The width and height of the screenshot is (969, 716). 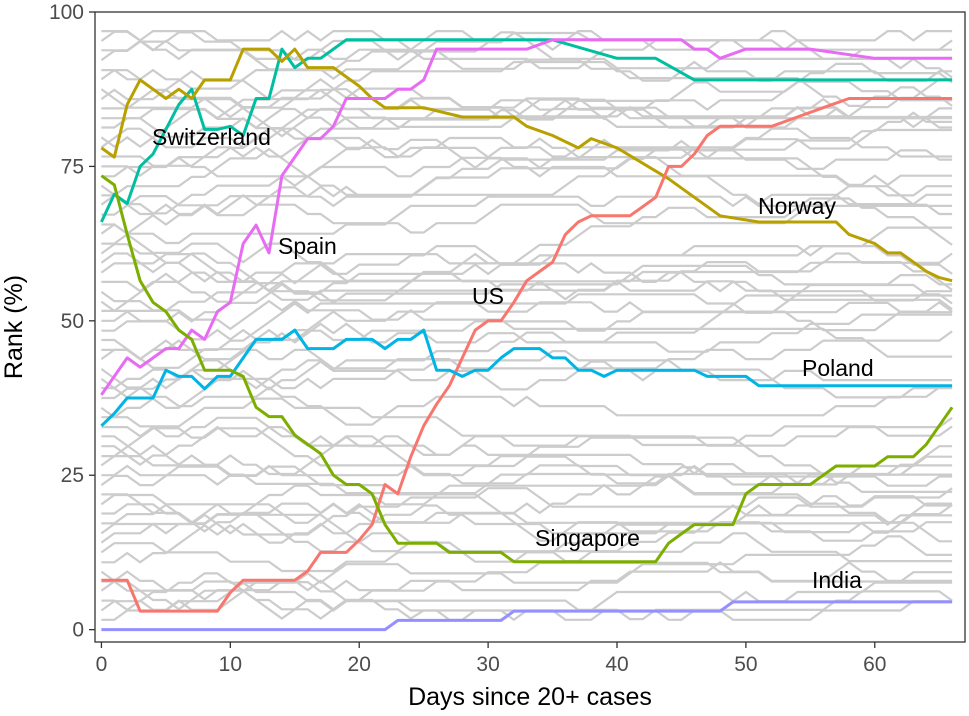 I want to click on x-axis-title: Days since 20+ cases, so click(x=530, y=697).